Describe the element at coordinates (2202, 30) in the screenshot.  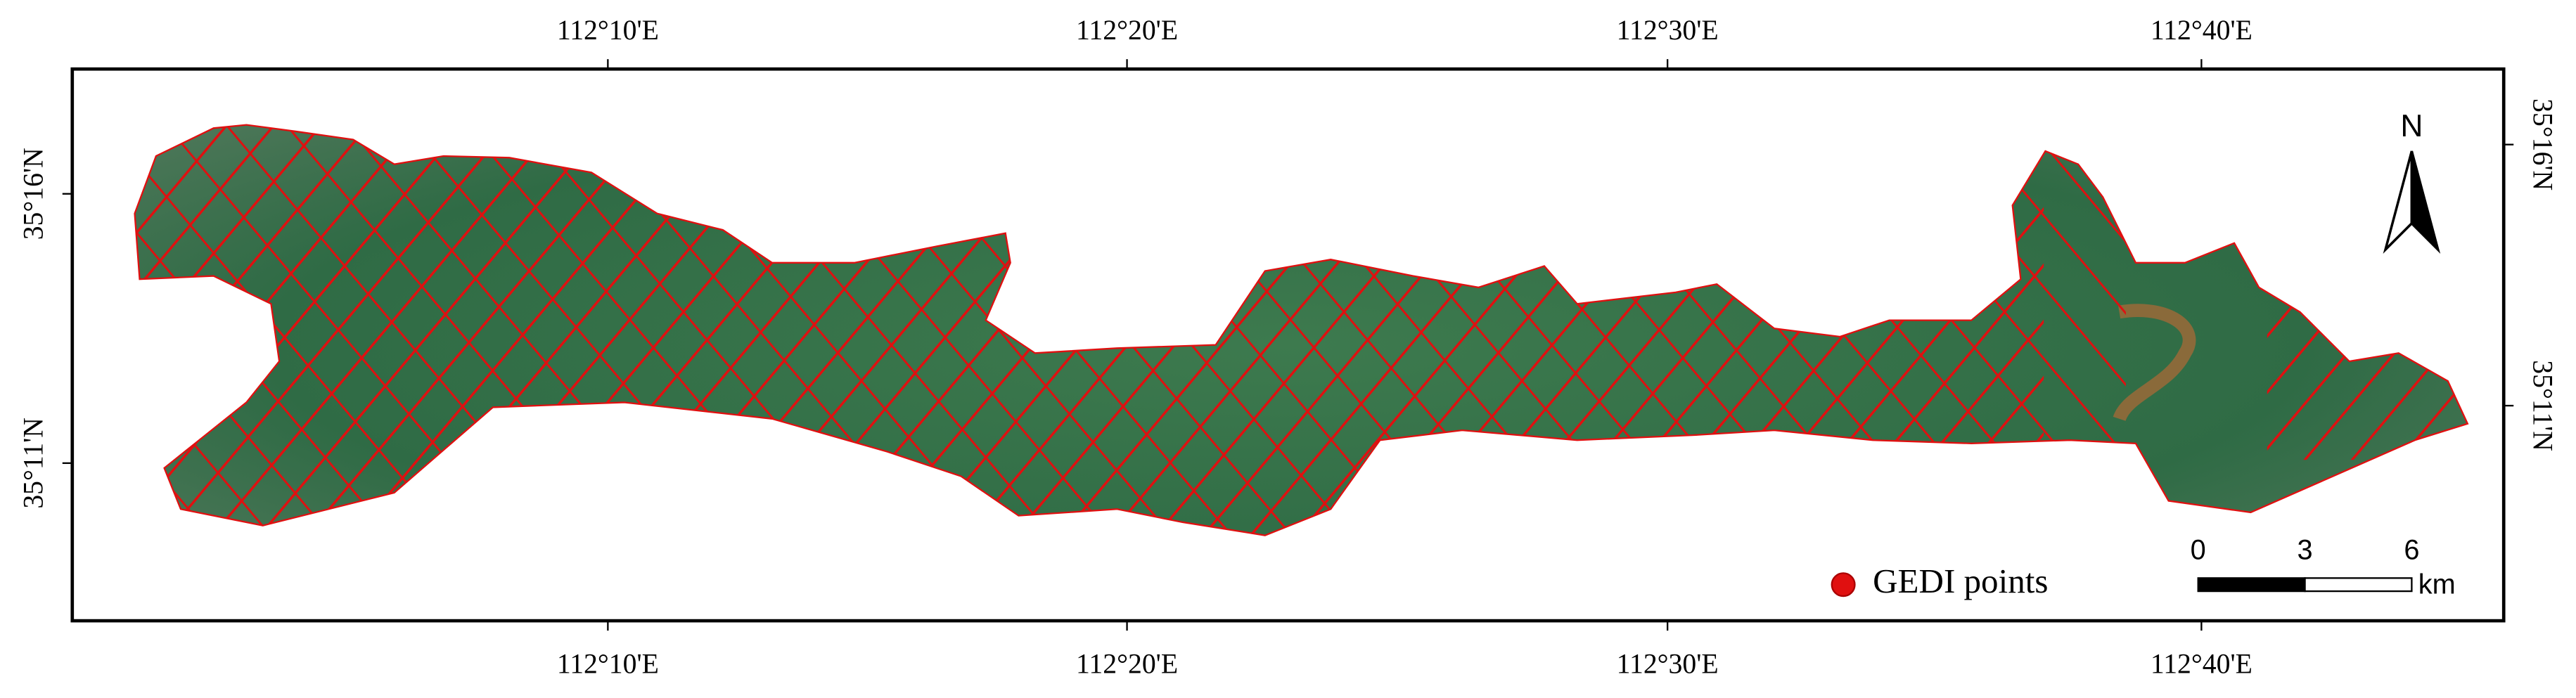
I see `top-label: 112°40'E` at that location.